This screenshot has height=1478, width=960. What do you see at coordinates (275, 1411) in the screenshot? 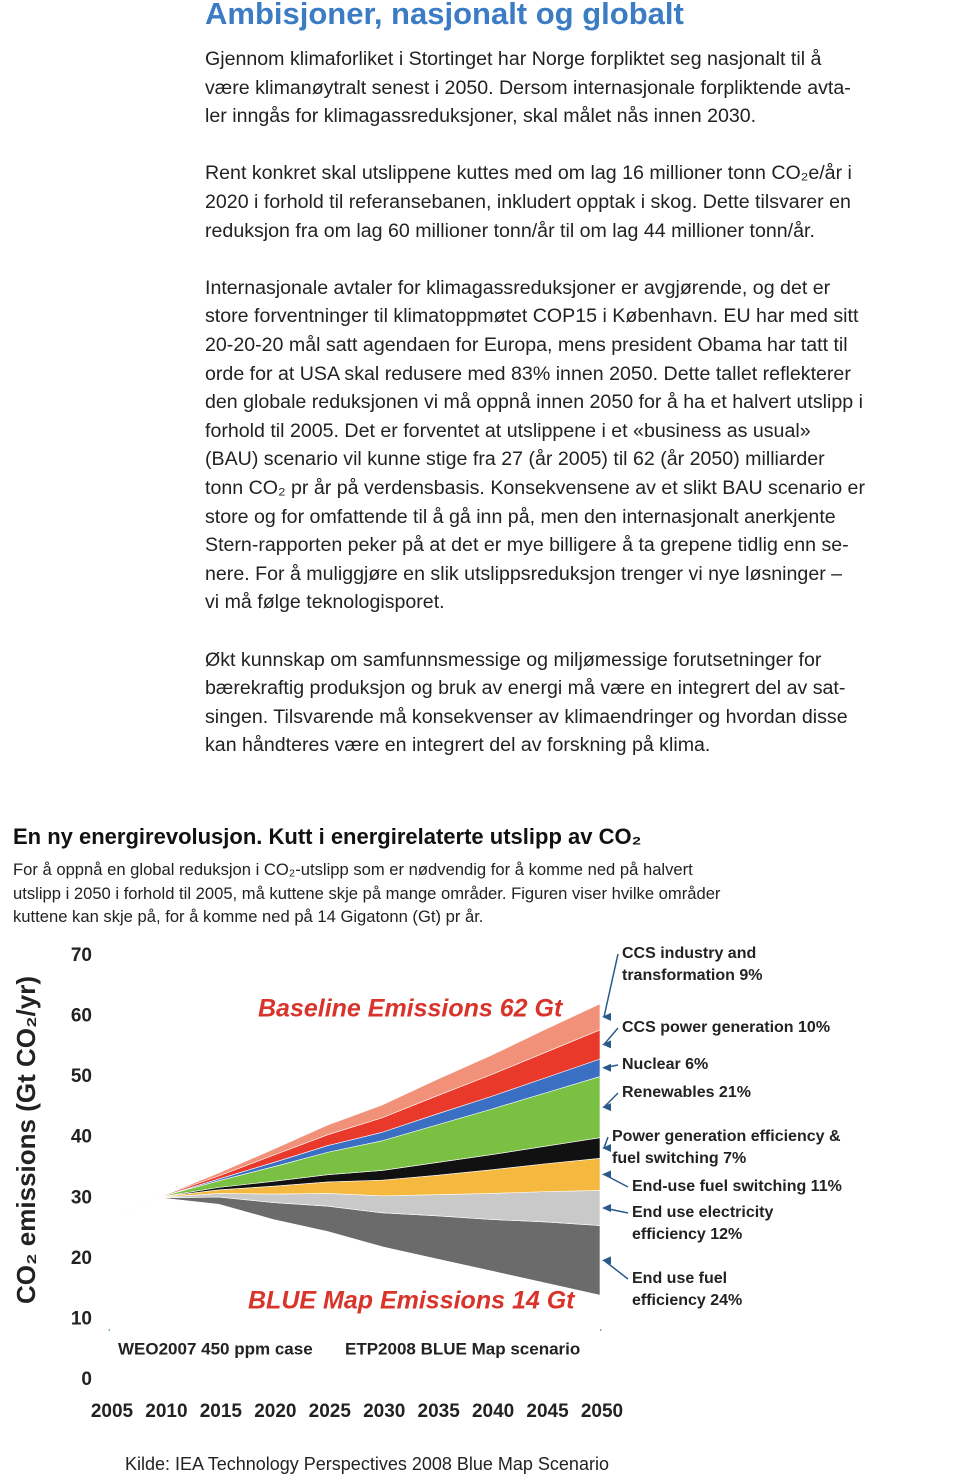
I see `x-tick-label: 2020` at bounding box center [275, 1411].